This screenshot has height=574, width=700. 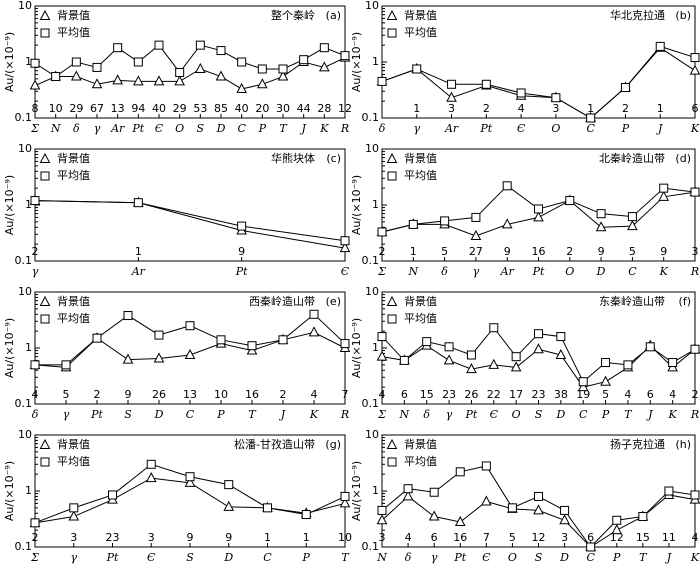 What do you see at coordinates (293, 158) in the screenshot?
I see `panel-title: 华熊块体` at bounding box center [293, 158].